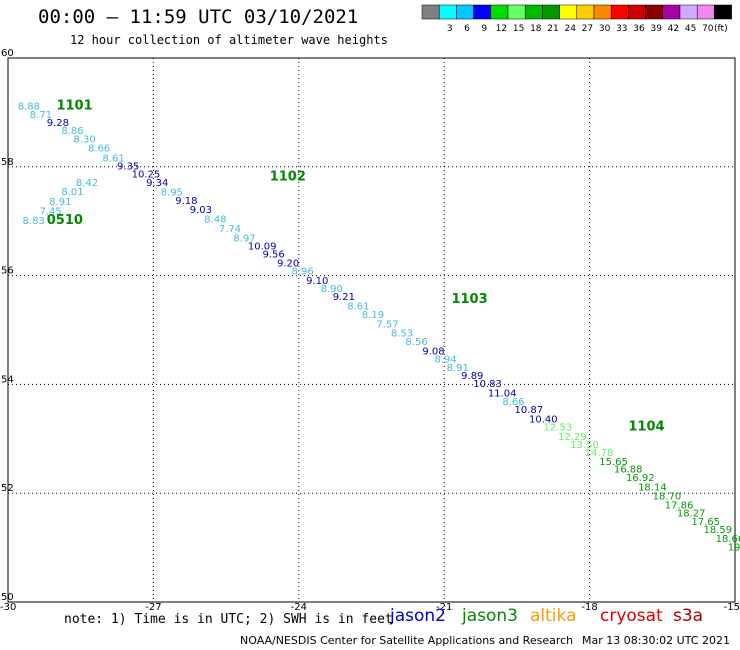 The image size is (740, 650). What do you see at coordinates (621, 29) in the screenshot?
I see `colorbar-label-11: 33` at bounding box center [621, 29].